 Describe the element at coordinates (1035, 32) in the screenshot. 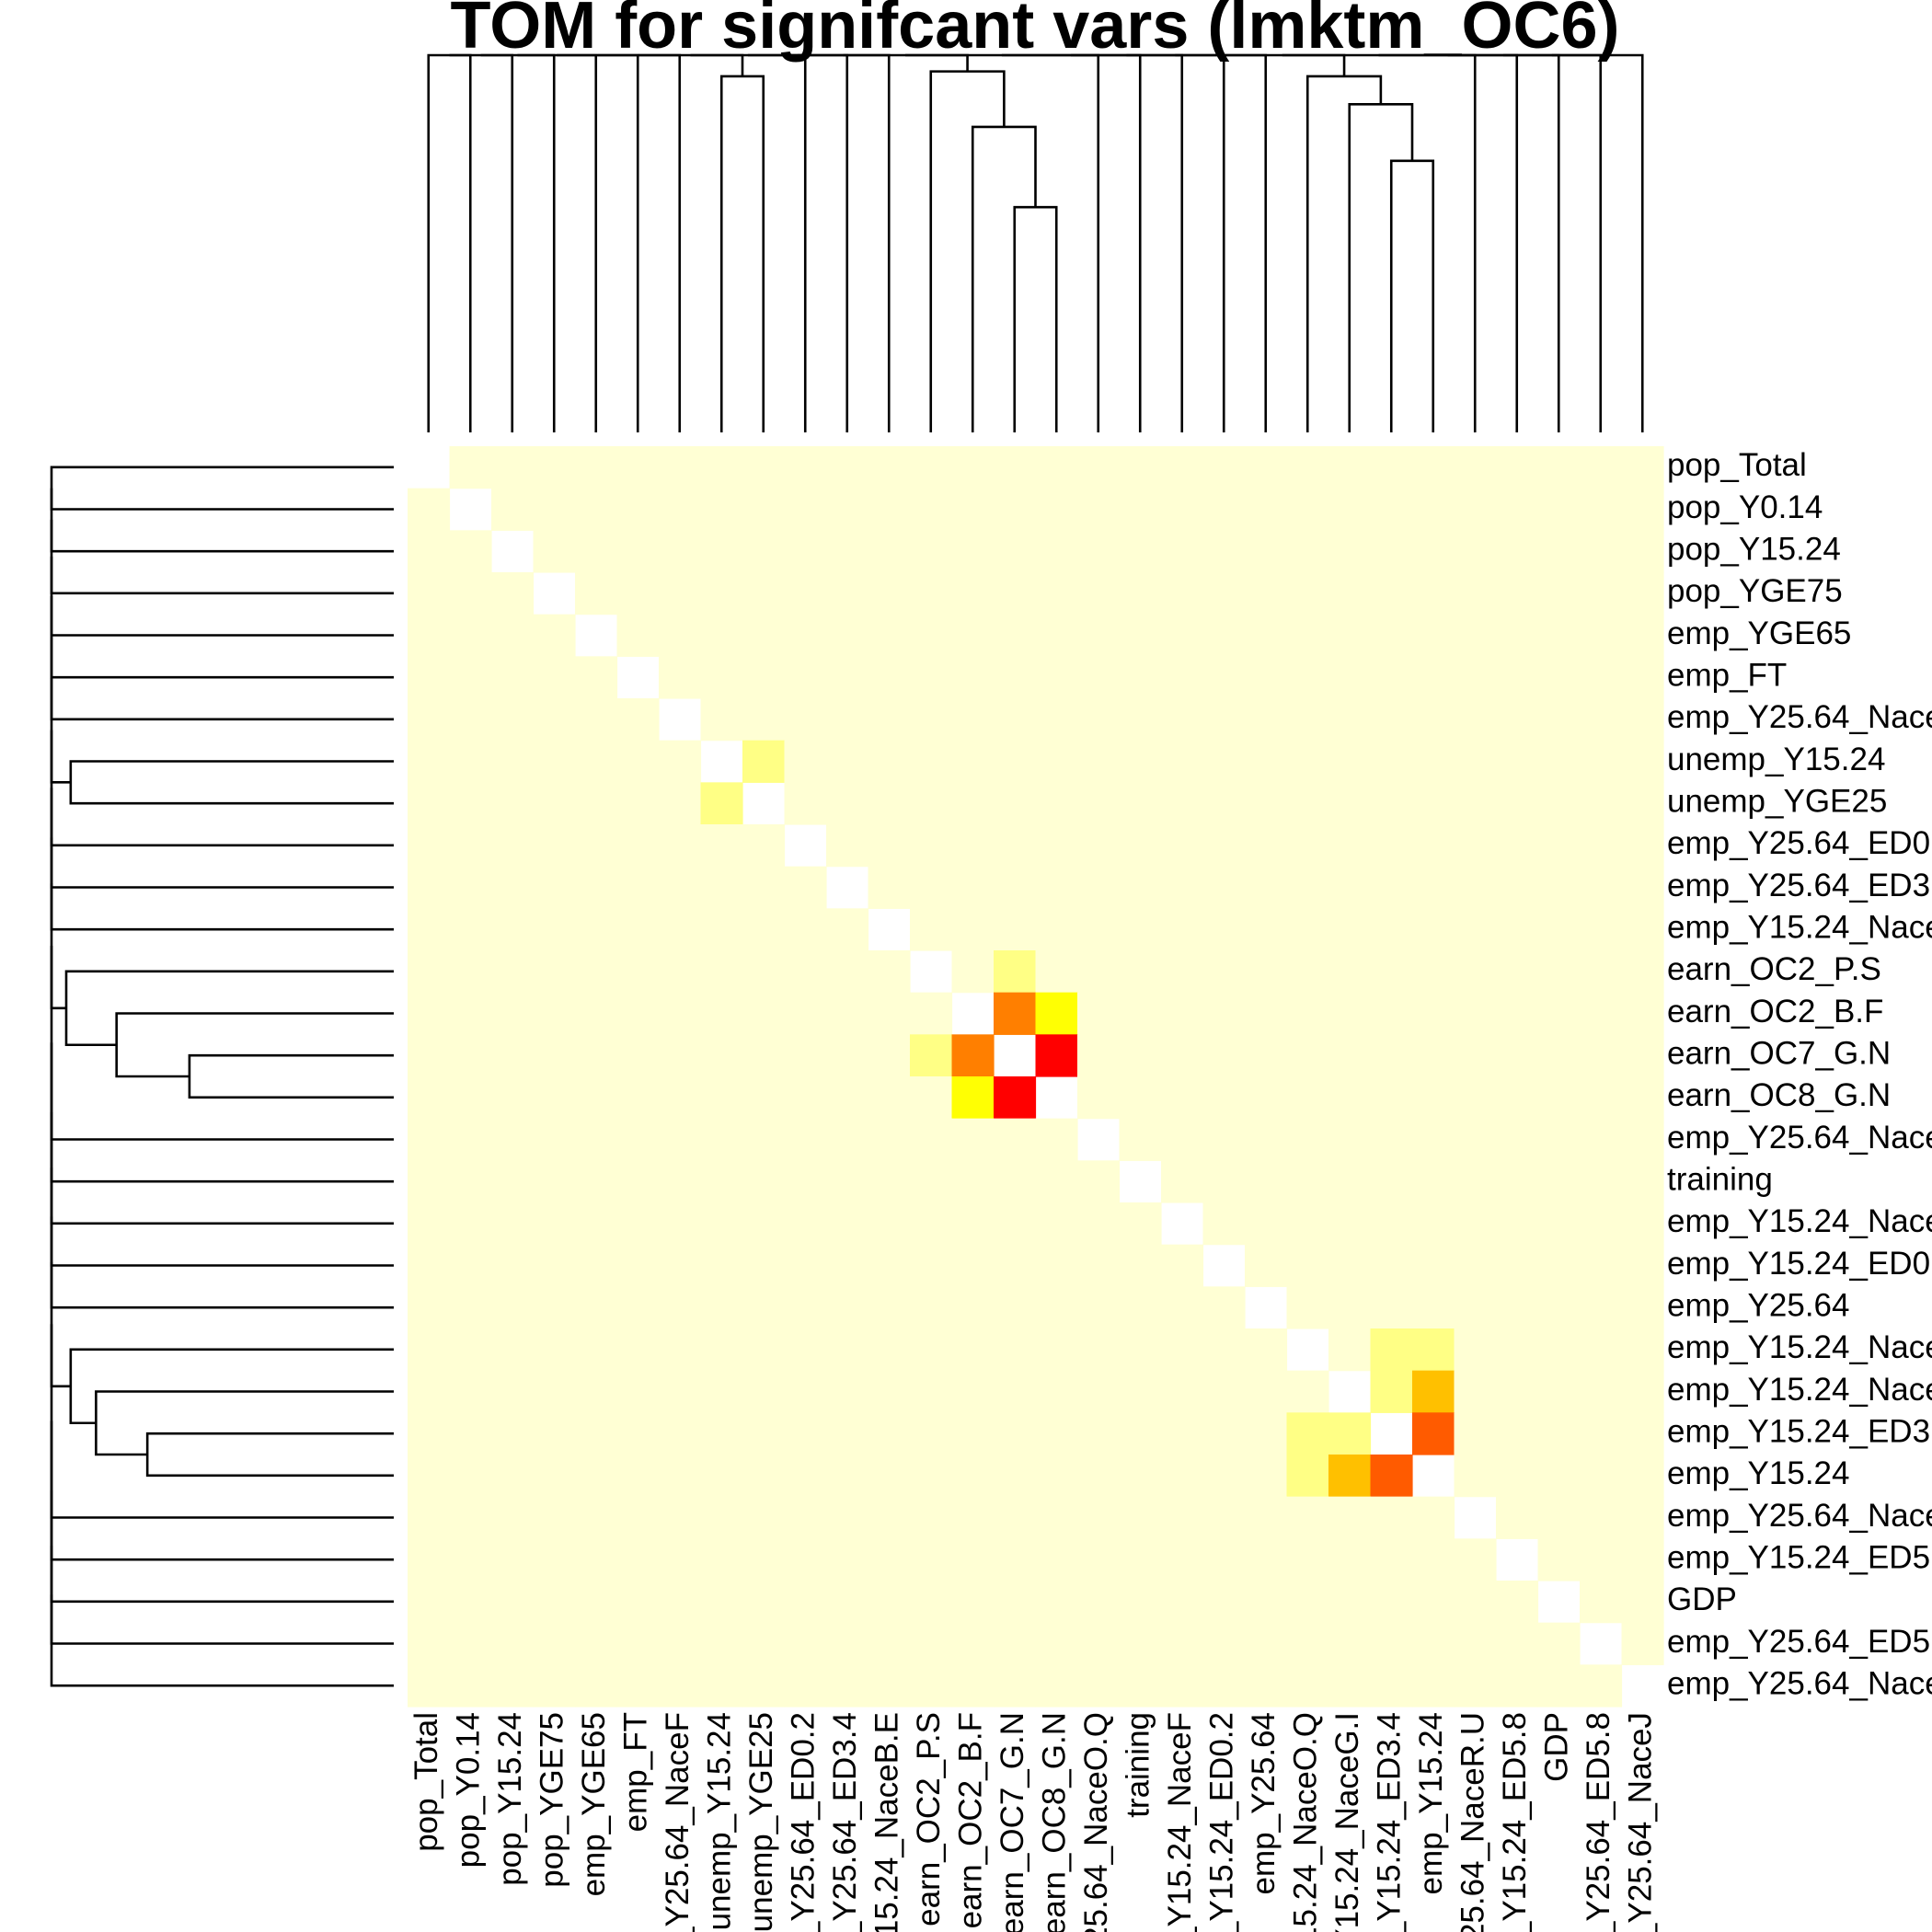

I see `chart-title: TOM for signifcant vars (lmktm_OC6)` at that location.